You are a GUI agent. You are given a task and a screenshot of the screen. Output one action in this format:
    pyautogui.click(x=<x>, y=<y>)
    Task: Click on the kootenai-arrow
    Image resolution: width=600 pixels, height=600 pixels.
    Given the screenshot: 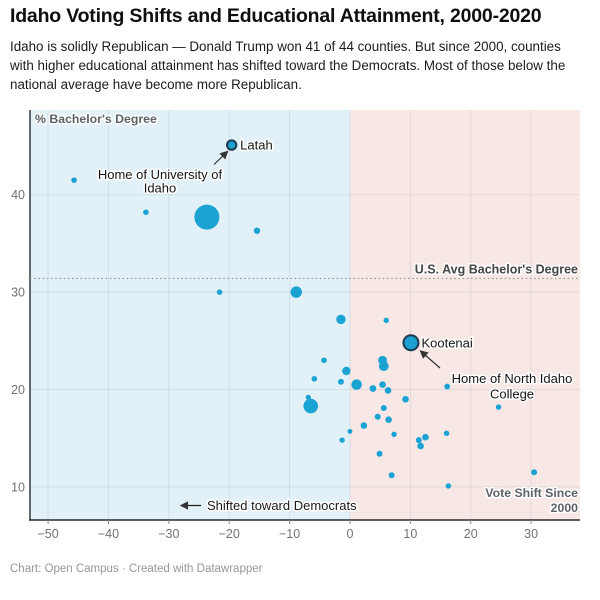 What is the action you would take?
    pyautogui.click(x=430, y=359)
    